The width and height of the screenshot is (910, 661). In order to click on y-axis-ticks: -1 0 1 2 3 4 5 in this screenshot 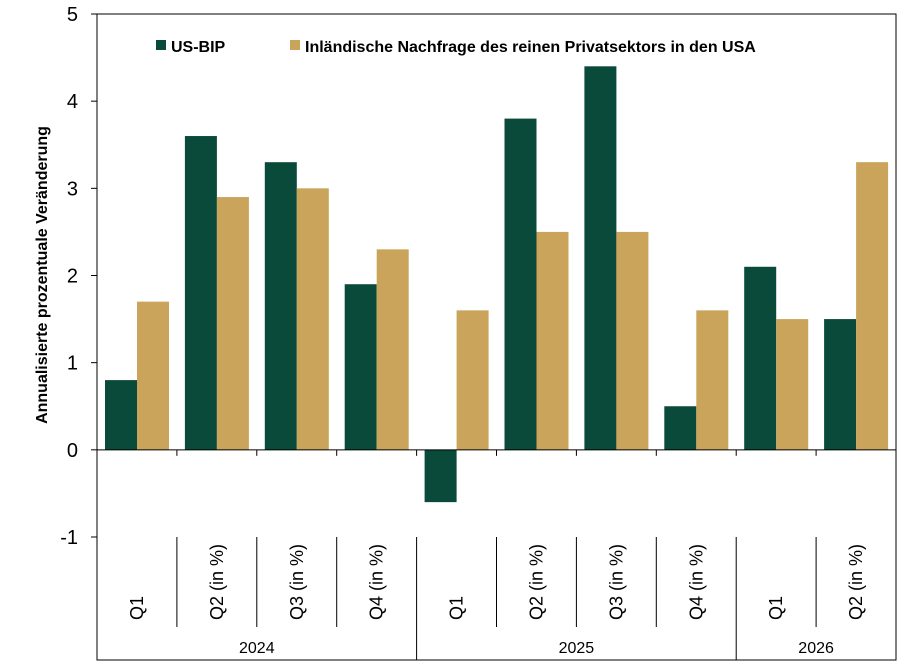, I will do `click(78, 276)`.